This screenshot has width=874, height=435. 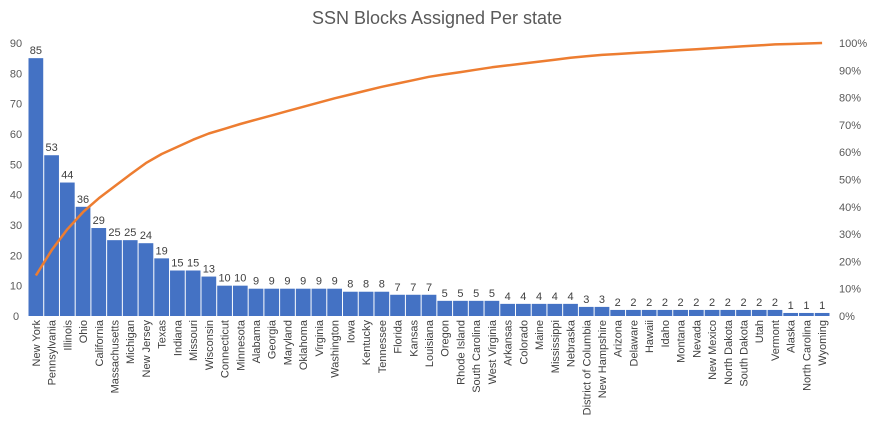 What do you see at coordinates (351, 331) in the screenshot?
I see `category-label: Iowa` at bounding box center [351, 331].